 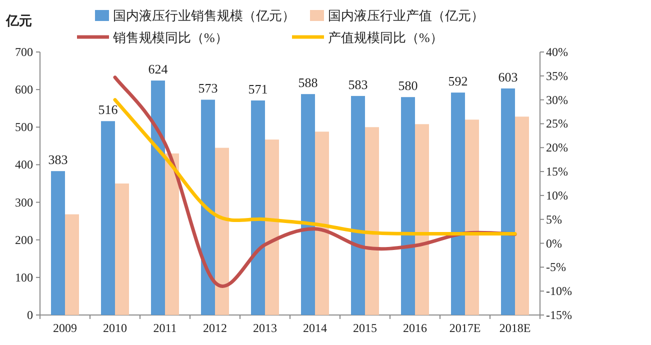 I want to click on y2-tick-label: 0%, so click(x=554, y=243).